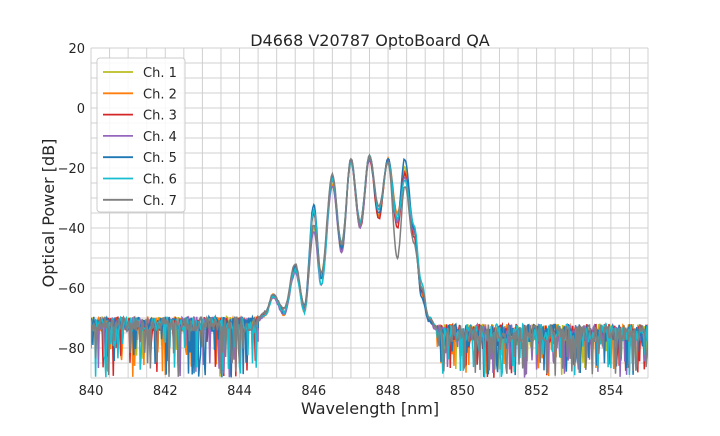  Describe the element at coordinates (48, 213) in the screenshot. I see `y-axis-label: Optical Power [dB]` at that location.